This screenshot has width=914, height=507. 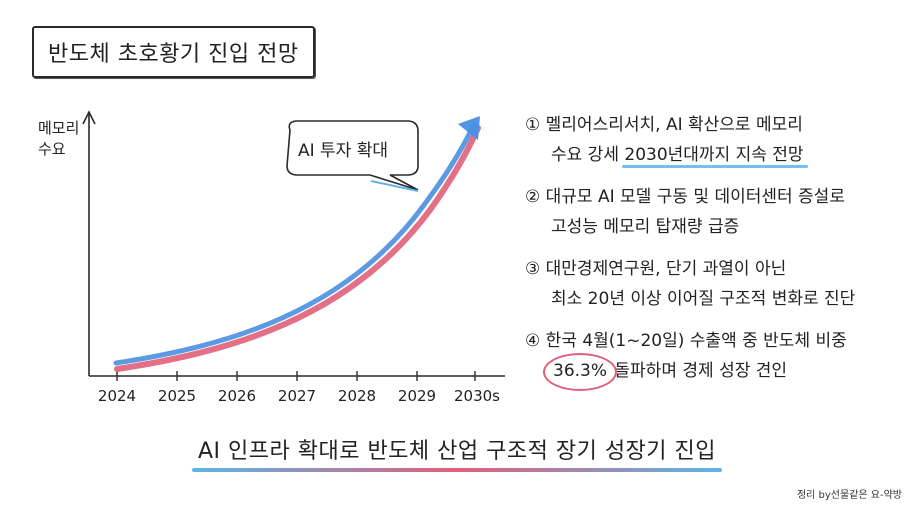 I want to click on x-tick-label: 2025, so click(x=177, y=396).